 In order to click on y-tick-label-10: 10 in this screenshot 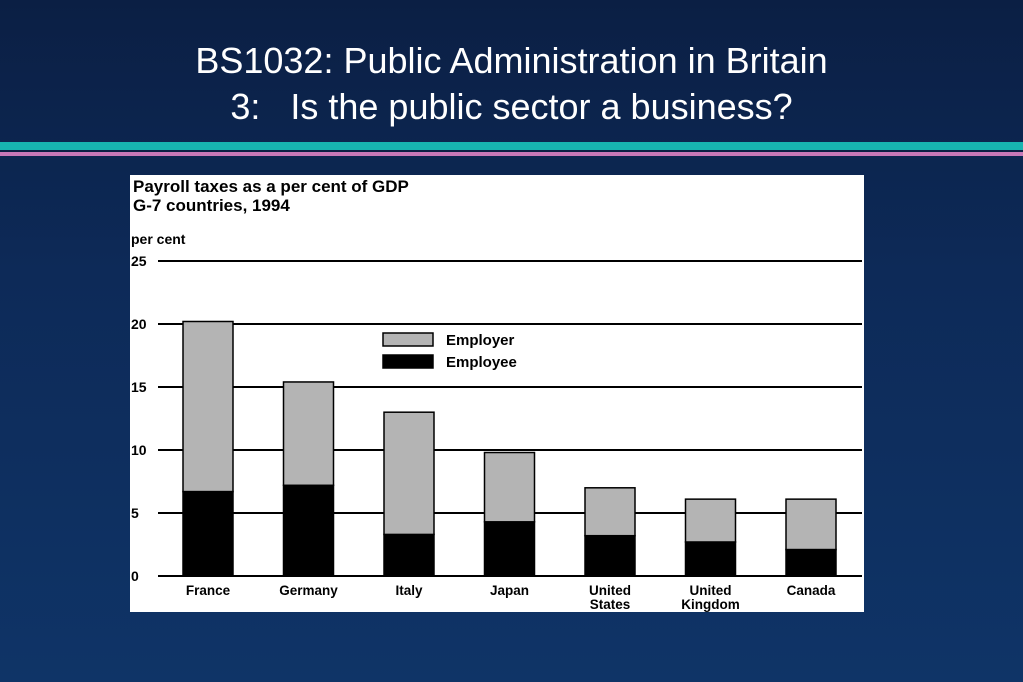, I will do `click(139, 450)`.